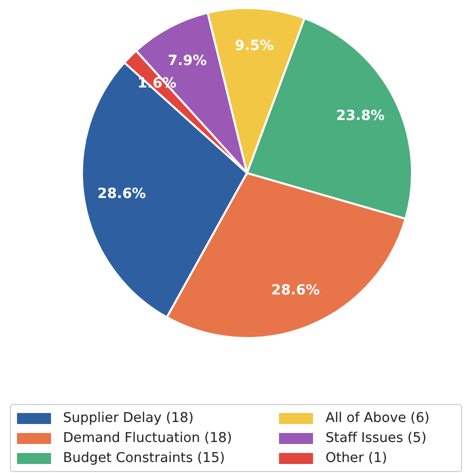  What do you see at coordinates (187, 60) in the screenshot?
I see `data-label: 7.9%` at bounding box center [187, 60].